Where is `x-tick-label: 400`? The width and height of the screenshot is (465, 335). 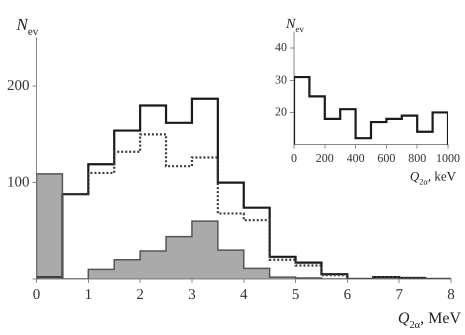 x-tick-label: 400 is located at coordinates (355, 157).